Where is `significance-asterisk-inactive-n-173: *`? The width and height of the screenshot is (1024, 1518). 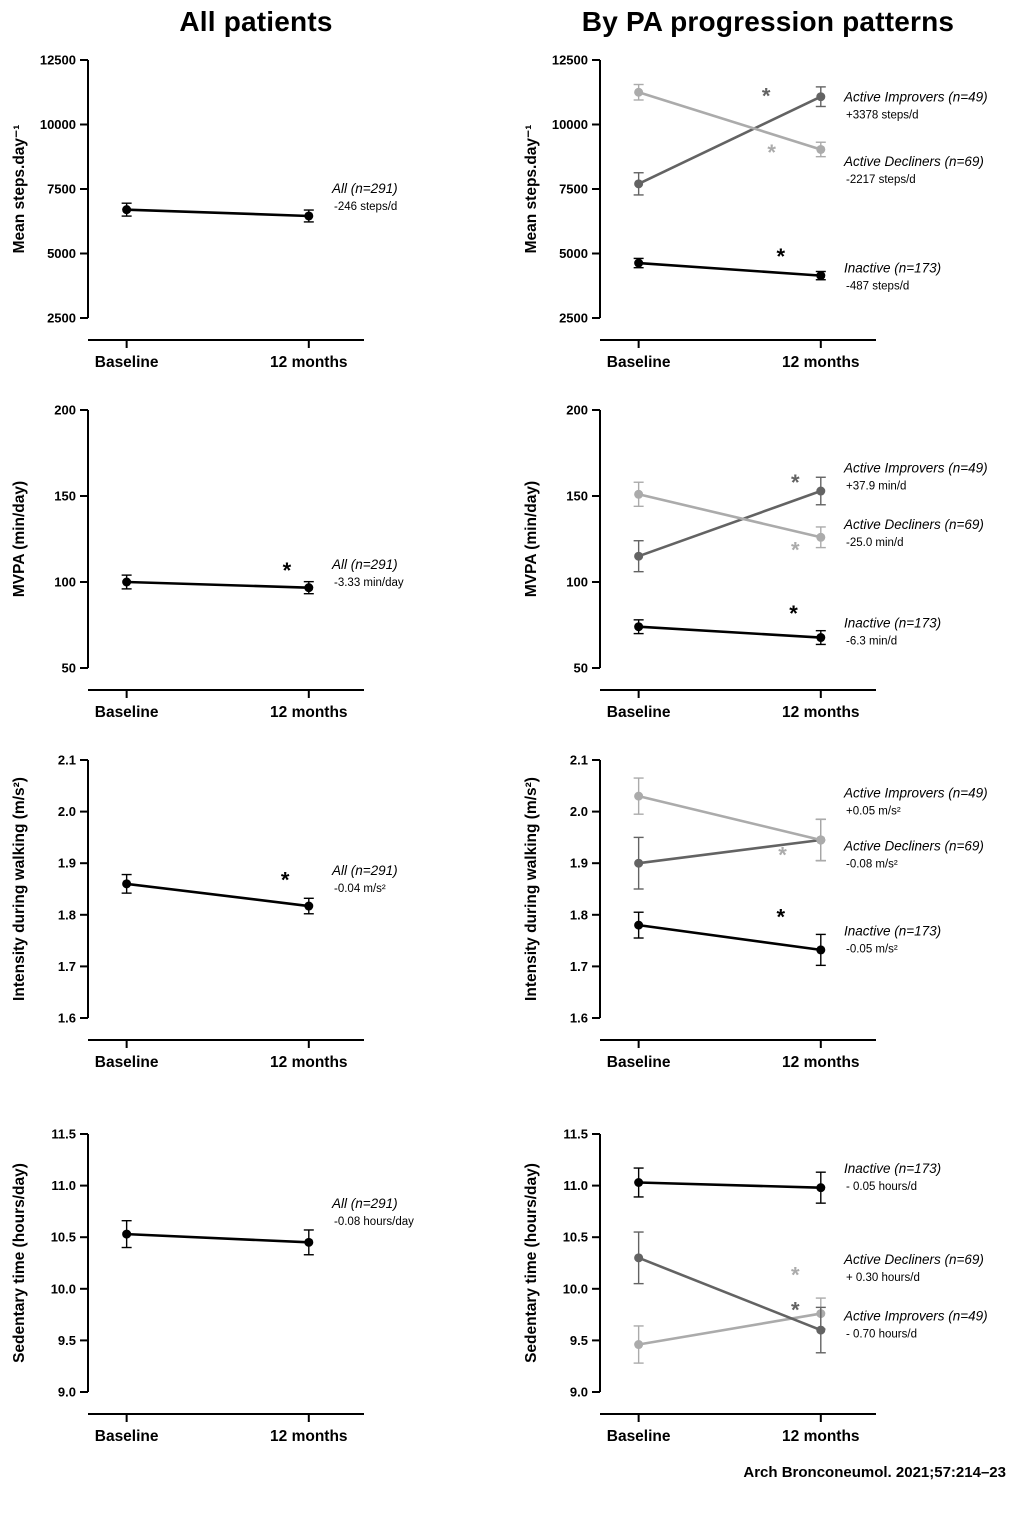
significance-asterisk-inactive-n-173: * is located at coordinates (780, 256).